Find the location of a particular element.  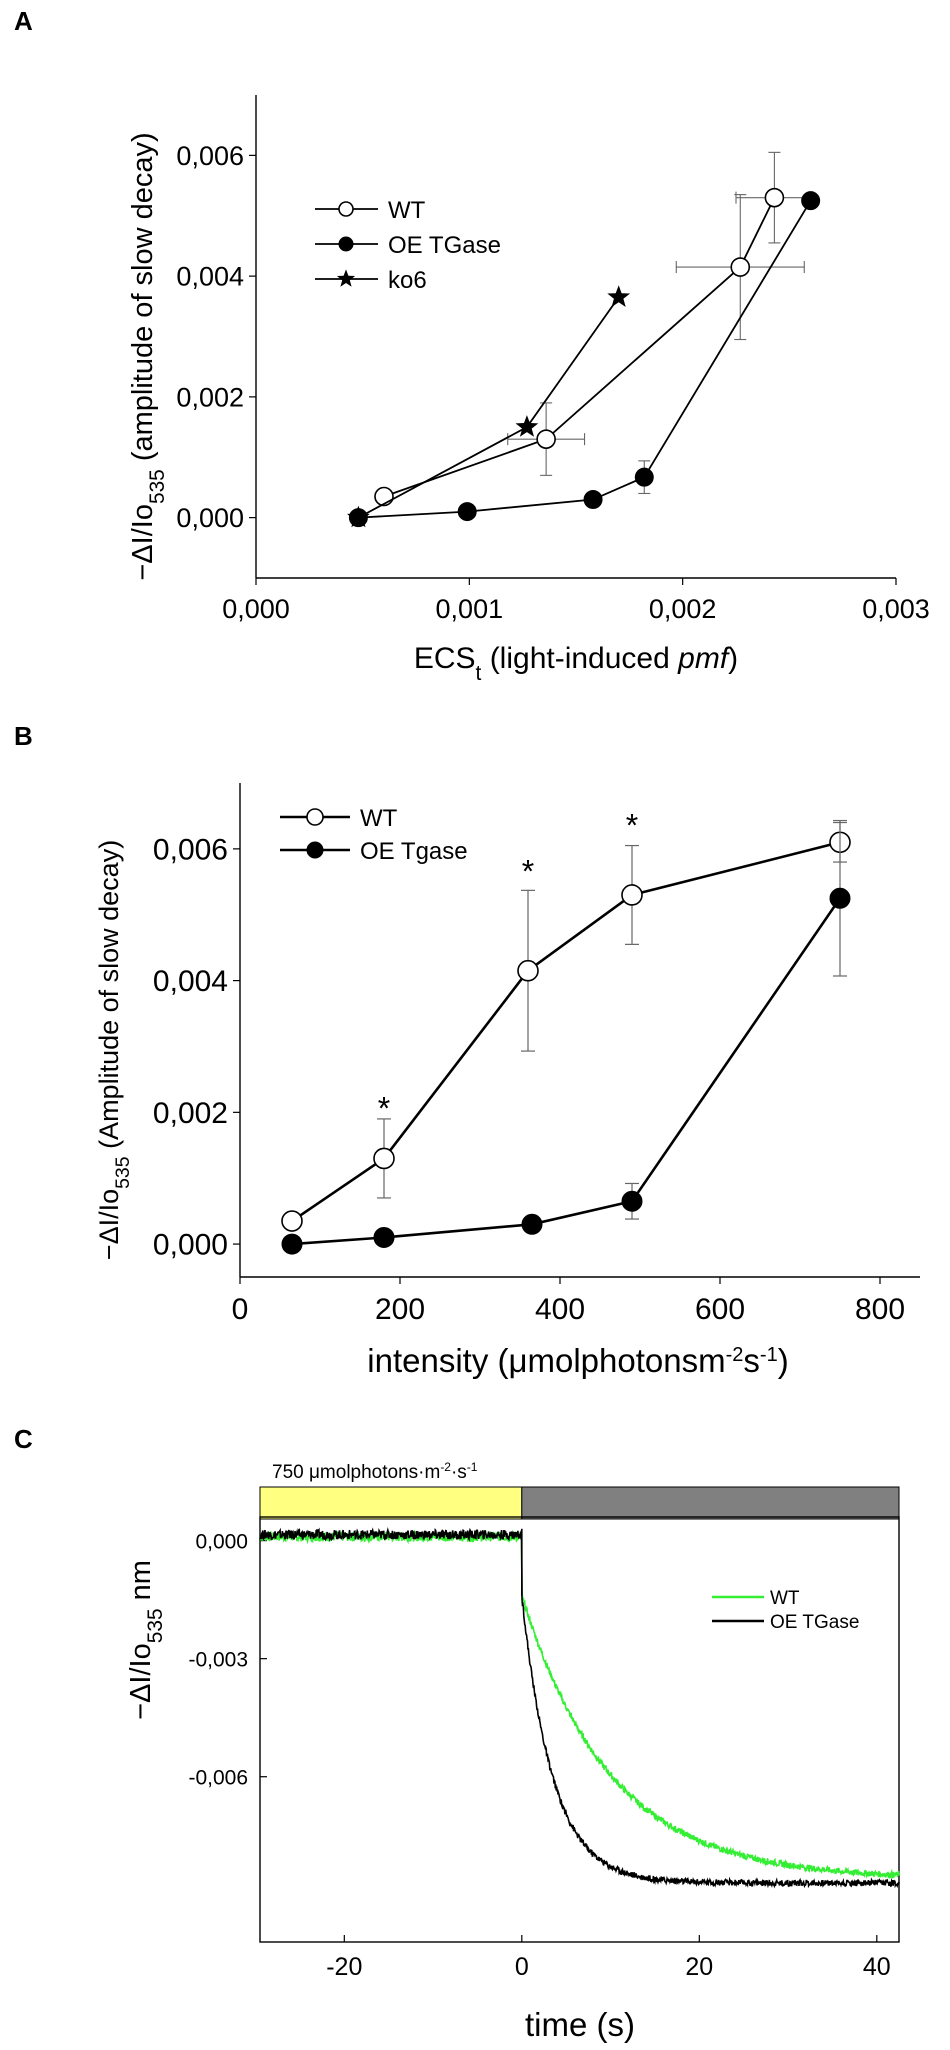

light-bar-label: 750 μmolphotons·m-2·s-1 is located at coordinates (375, 1471).